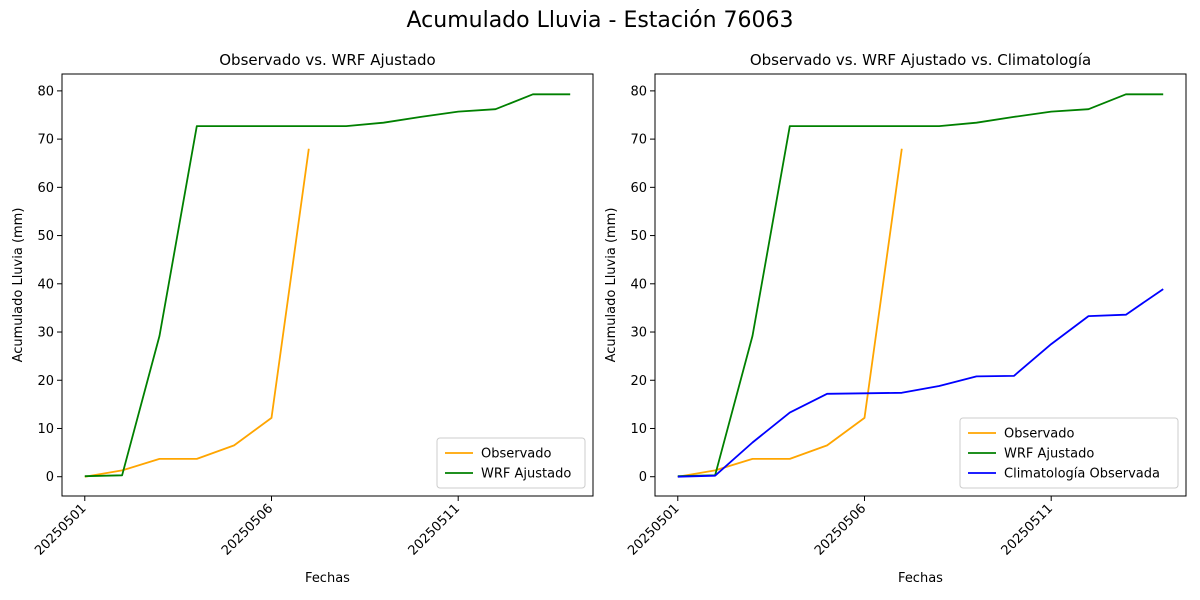  Describe the element at coordinates (600, 20) in the screenshot. I see `figure-title: Acumulado Lluvia - Estación 76063` at that location.